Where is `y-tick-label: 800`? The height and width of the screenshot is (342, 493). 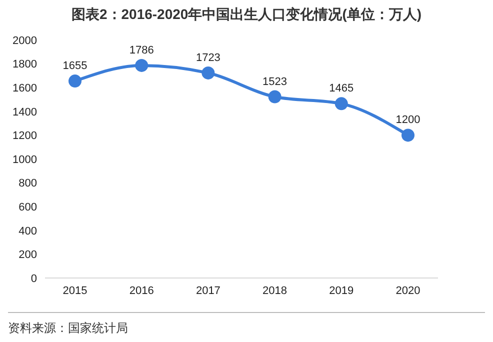
y-tick-label: 800 is located at coordinates (27, 184).